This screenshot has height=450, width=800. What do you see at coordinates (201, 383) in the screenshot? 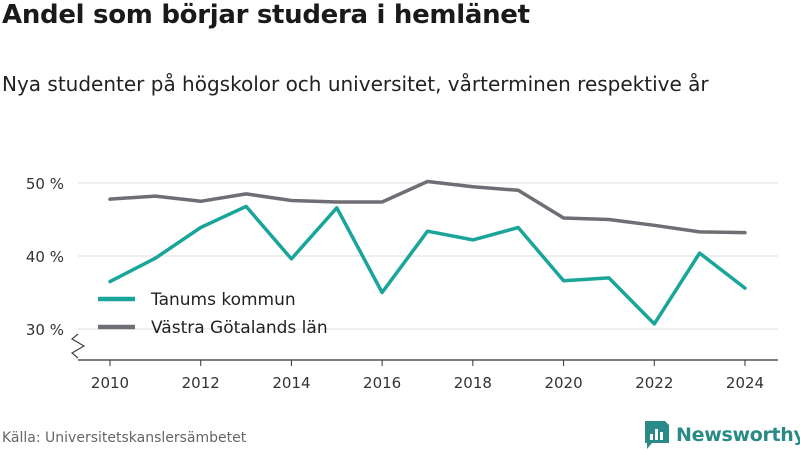
I see `x-tick-label: 2012` at bounding box center [201, 383].